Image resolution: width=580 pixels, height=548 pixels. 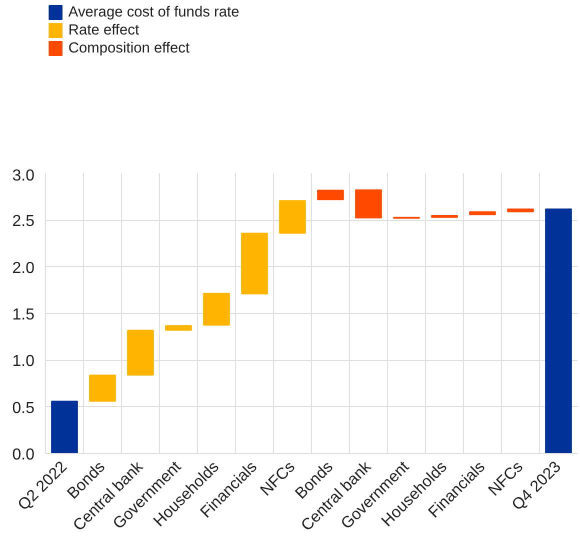 What do you see at coordinates (154, 12) in the screenshot?
I see `legend-label: Average cost of funds rate` at bounding box center [154, 12].